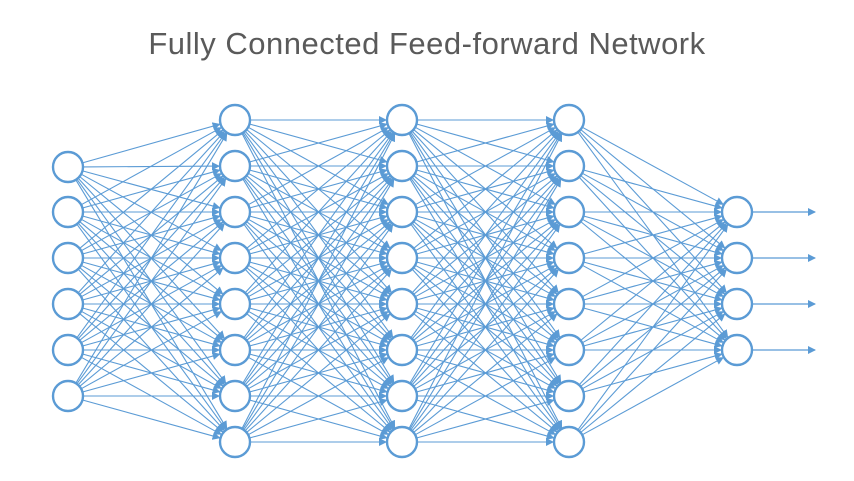 Image resolution: width=854 pixels, height=481 pixels. Describe the element at coordinates (427, 43) in the screenshot. I see `page-title: Fully Connected Feed-forward Network` at that location.